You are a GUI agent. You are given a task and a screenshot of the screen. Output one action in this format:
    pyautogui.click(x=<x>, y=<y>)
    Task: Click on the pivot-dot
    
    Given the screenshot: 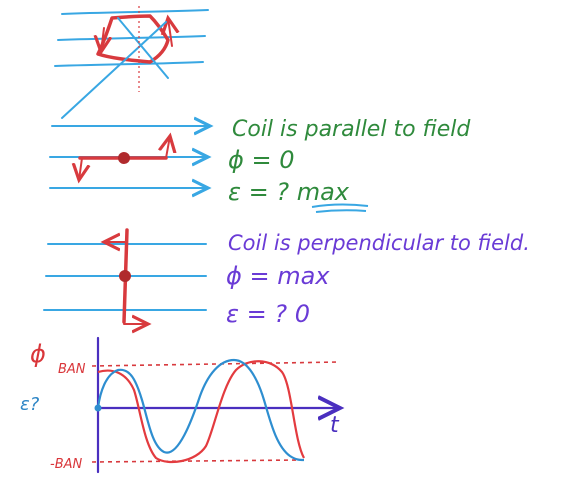 What is the action you would take?
    pyautogui.click(x=124, y=158)
    